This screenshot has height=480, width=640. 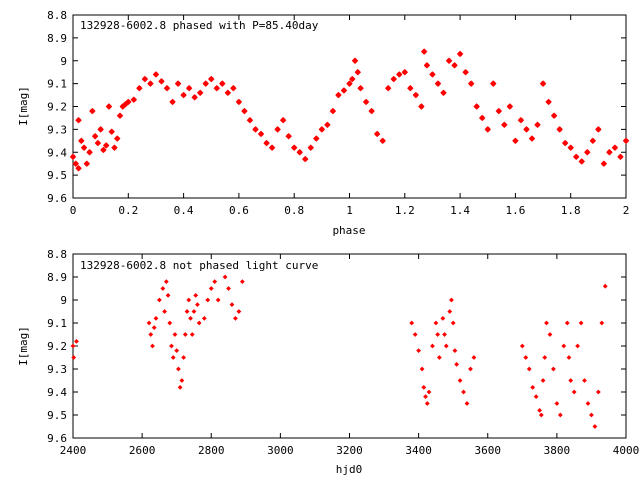 What do you see at coordinates (405, 210) in the screenshot?
I see `x-tick-label: 1.2` at bounding box center [405, 210].